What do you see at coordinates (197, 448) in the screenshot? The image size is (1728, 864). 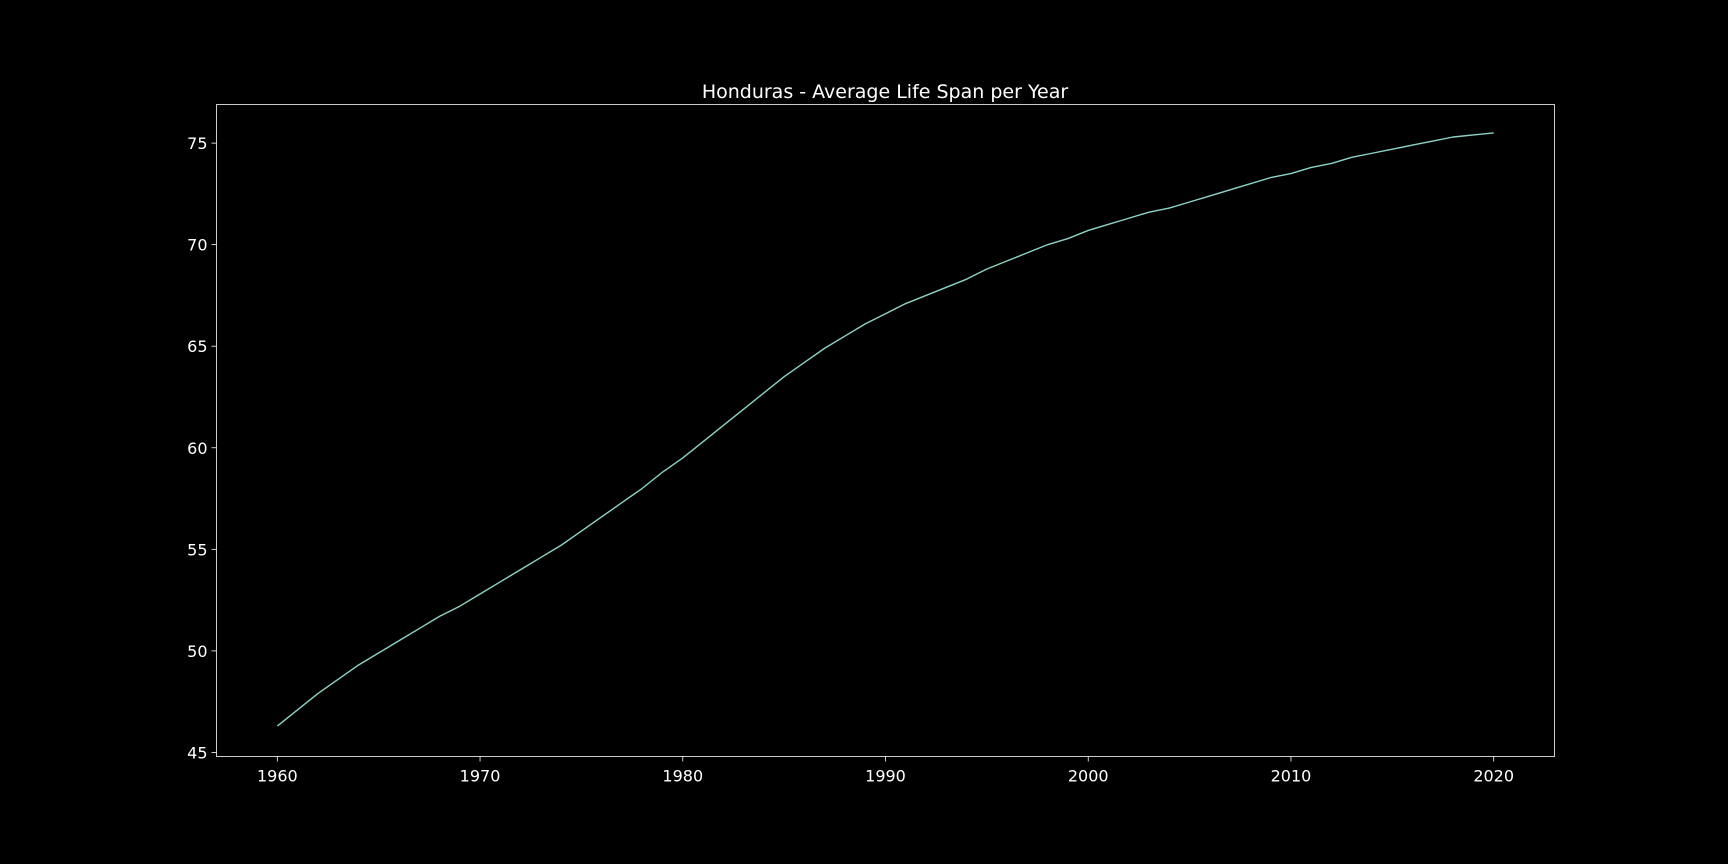 I see `y-tick-label: 60` at bounding box center [197, 448].